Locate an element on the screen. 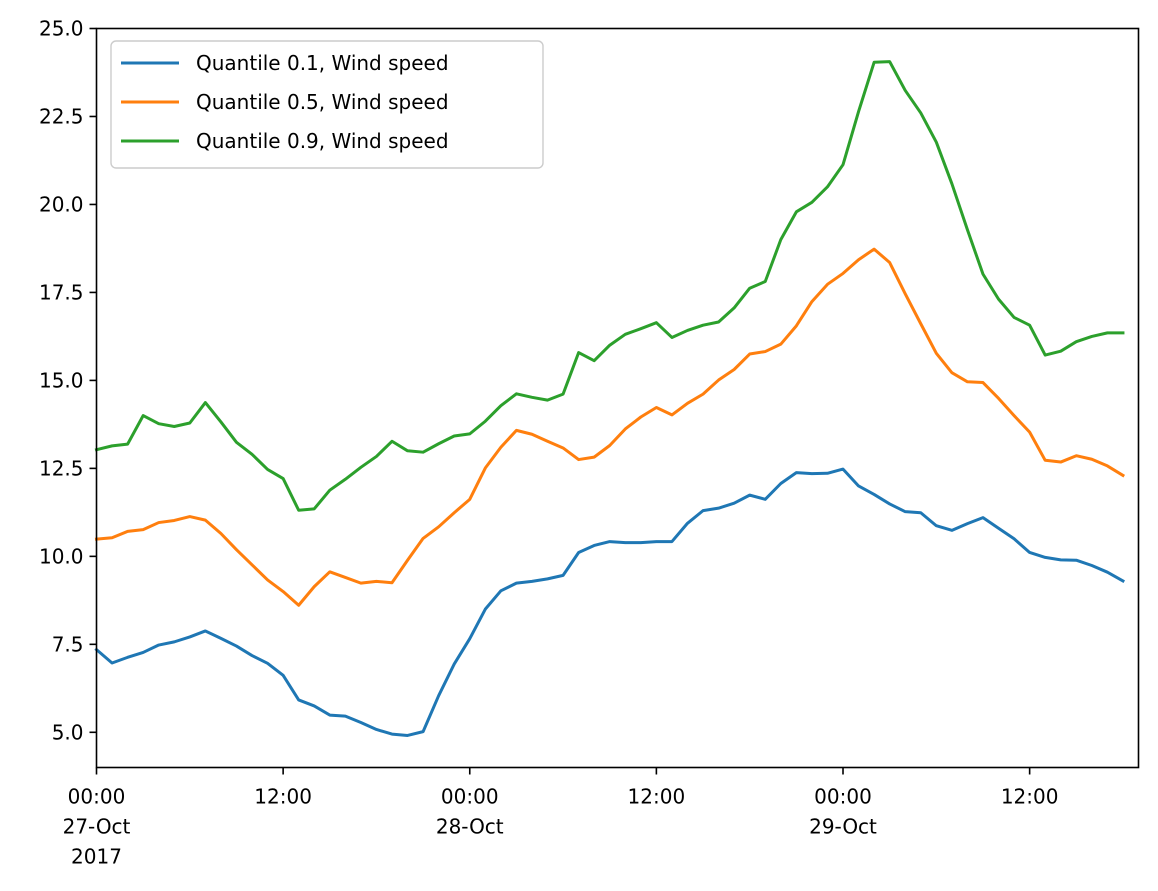 Image resolution: width=1158 pixels, height=891 pixels. legend-box is located at coordinates (327, 104).